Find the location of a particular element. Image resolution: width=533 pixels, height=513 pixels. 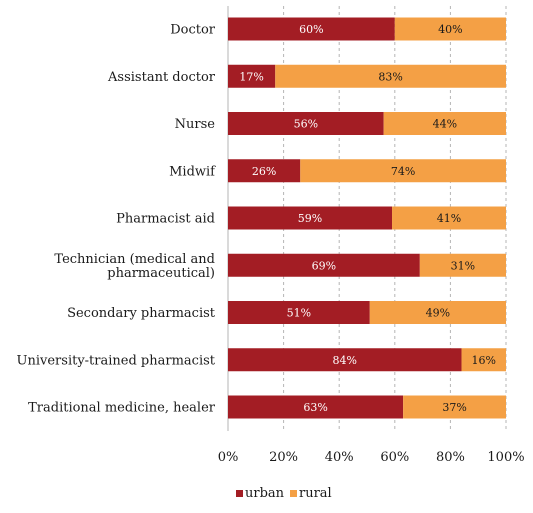

data-label-rural: 41% is located at coordinates (449, 218).